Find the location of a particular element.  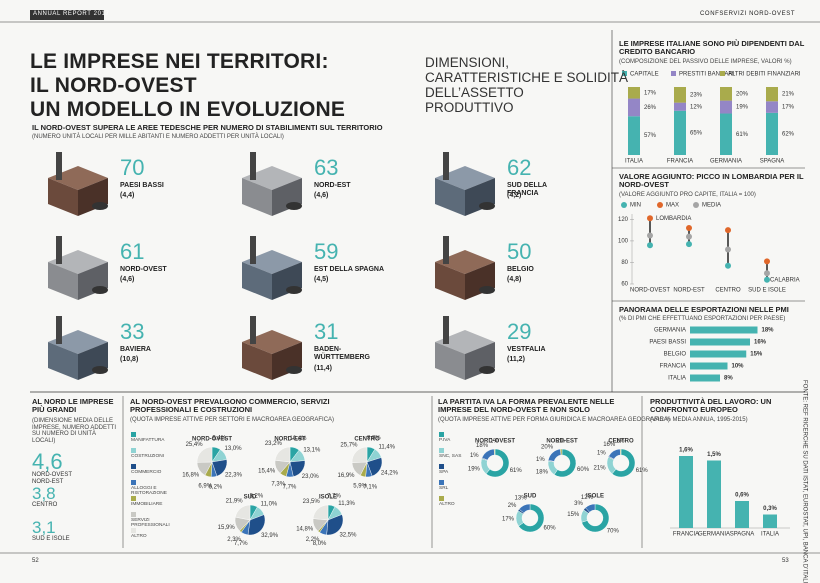

intro-text: CARATTERISTICHE E SOLIDITÀ is located at coordinates (527, 77).